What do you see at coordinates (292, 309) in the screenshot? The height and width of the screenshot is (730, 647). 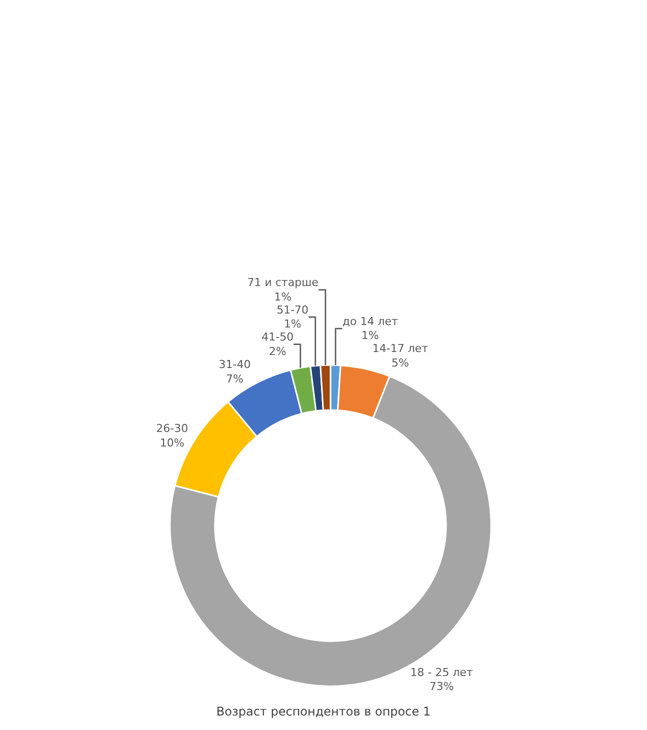 I see `slice-label: 51-70` at bounding box center [292, 309].